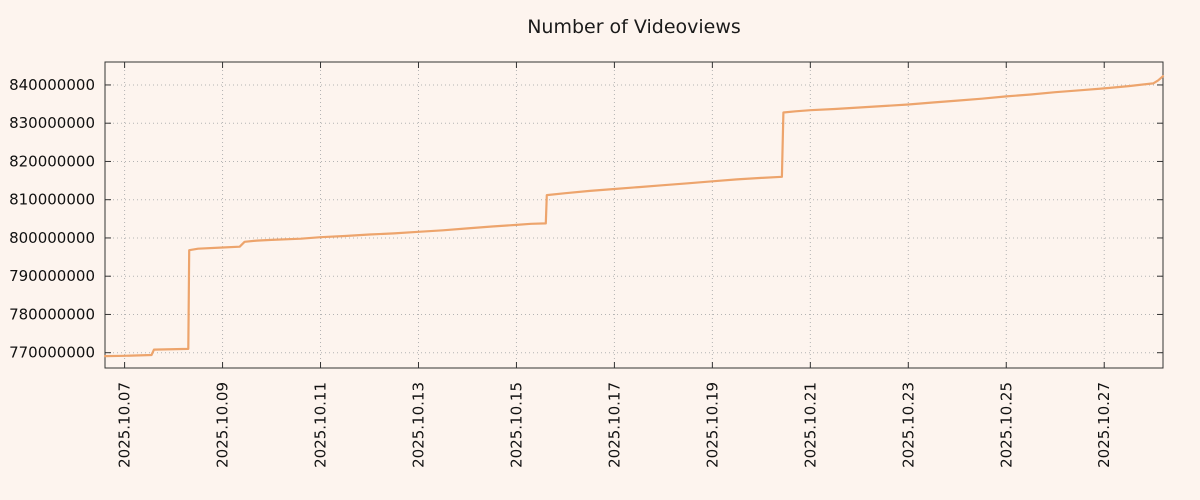 The width and height of the screenshot is (1200, 500). What do you see at coordinates (634, 27) in the screenshot?
I see `chart-title: Number of Videoviews` at bounding box center [634, 27].